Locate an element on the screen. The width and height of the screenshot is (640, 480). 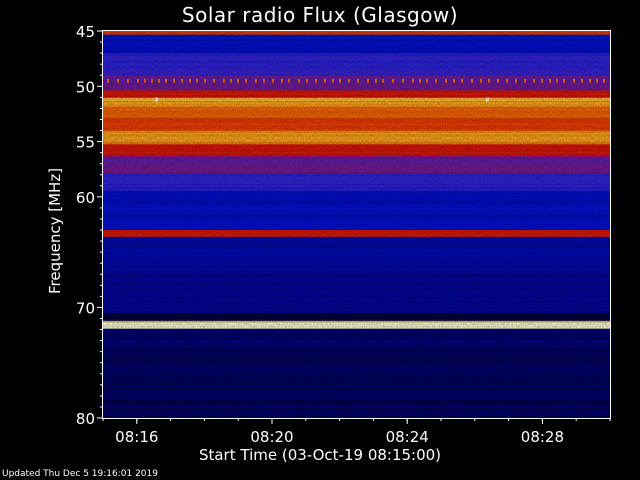
updated-timestamp: Updated Thu Dec 5 19:16:01 2019 is located at coordinates (80, 474).